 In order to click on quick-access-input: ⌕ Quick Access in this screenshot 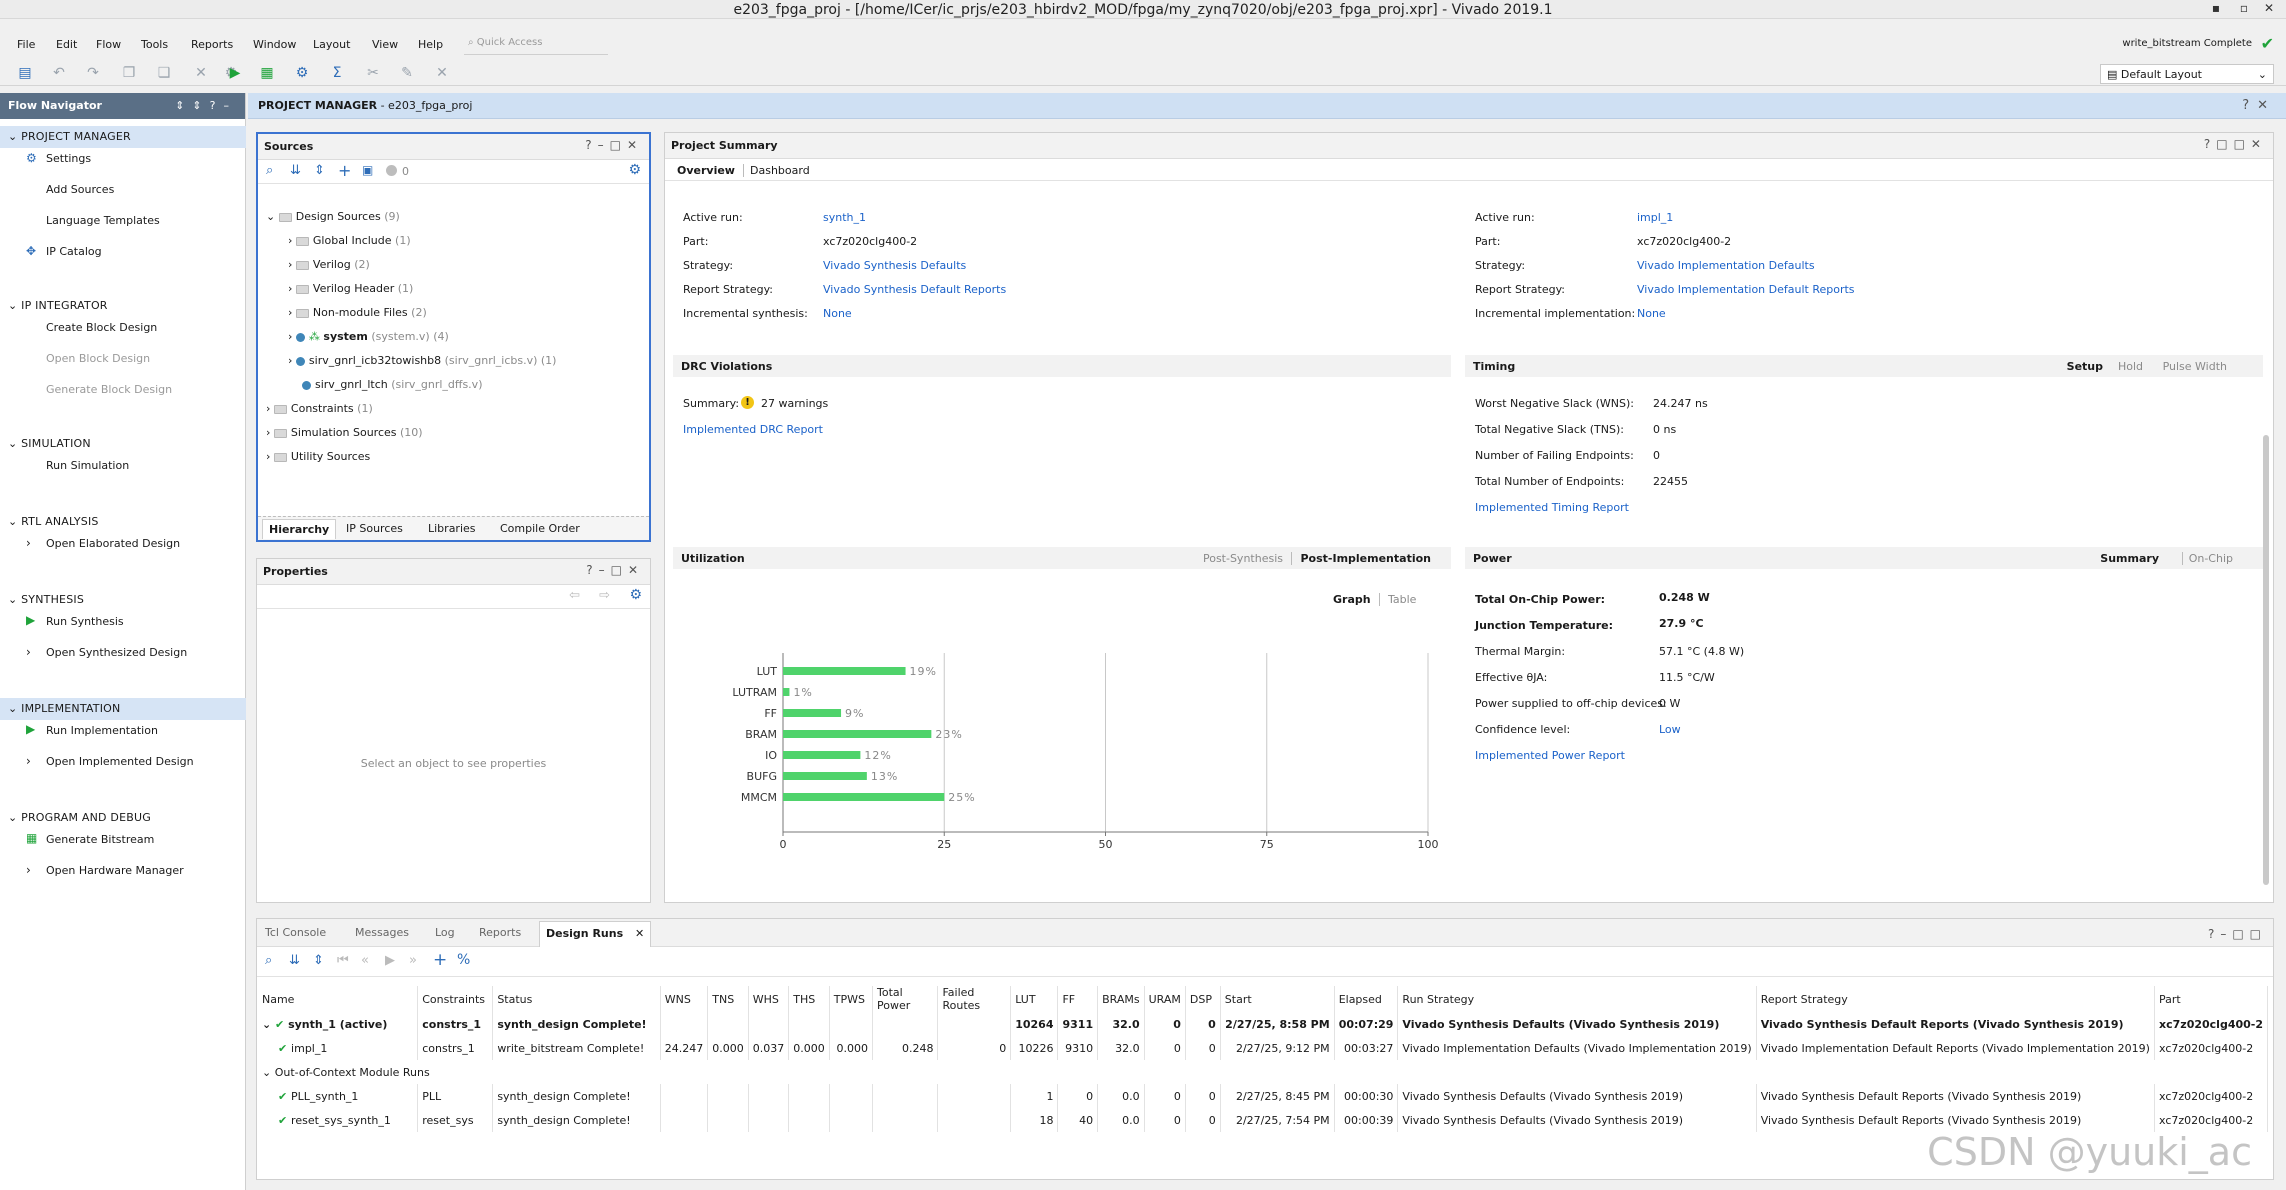, I will do `click(536, 46)`.